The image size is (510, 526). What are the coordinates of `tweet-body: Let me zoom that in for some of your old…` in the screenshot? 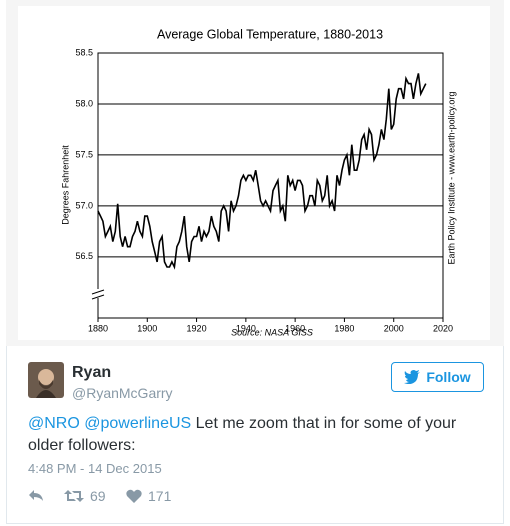 It's located at (242, 434).